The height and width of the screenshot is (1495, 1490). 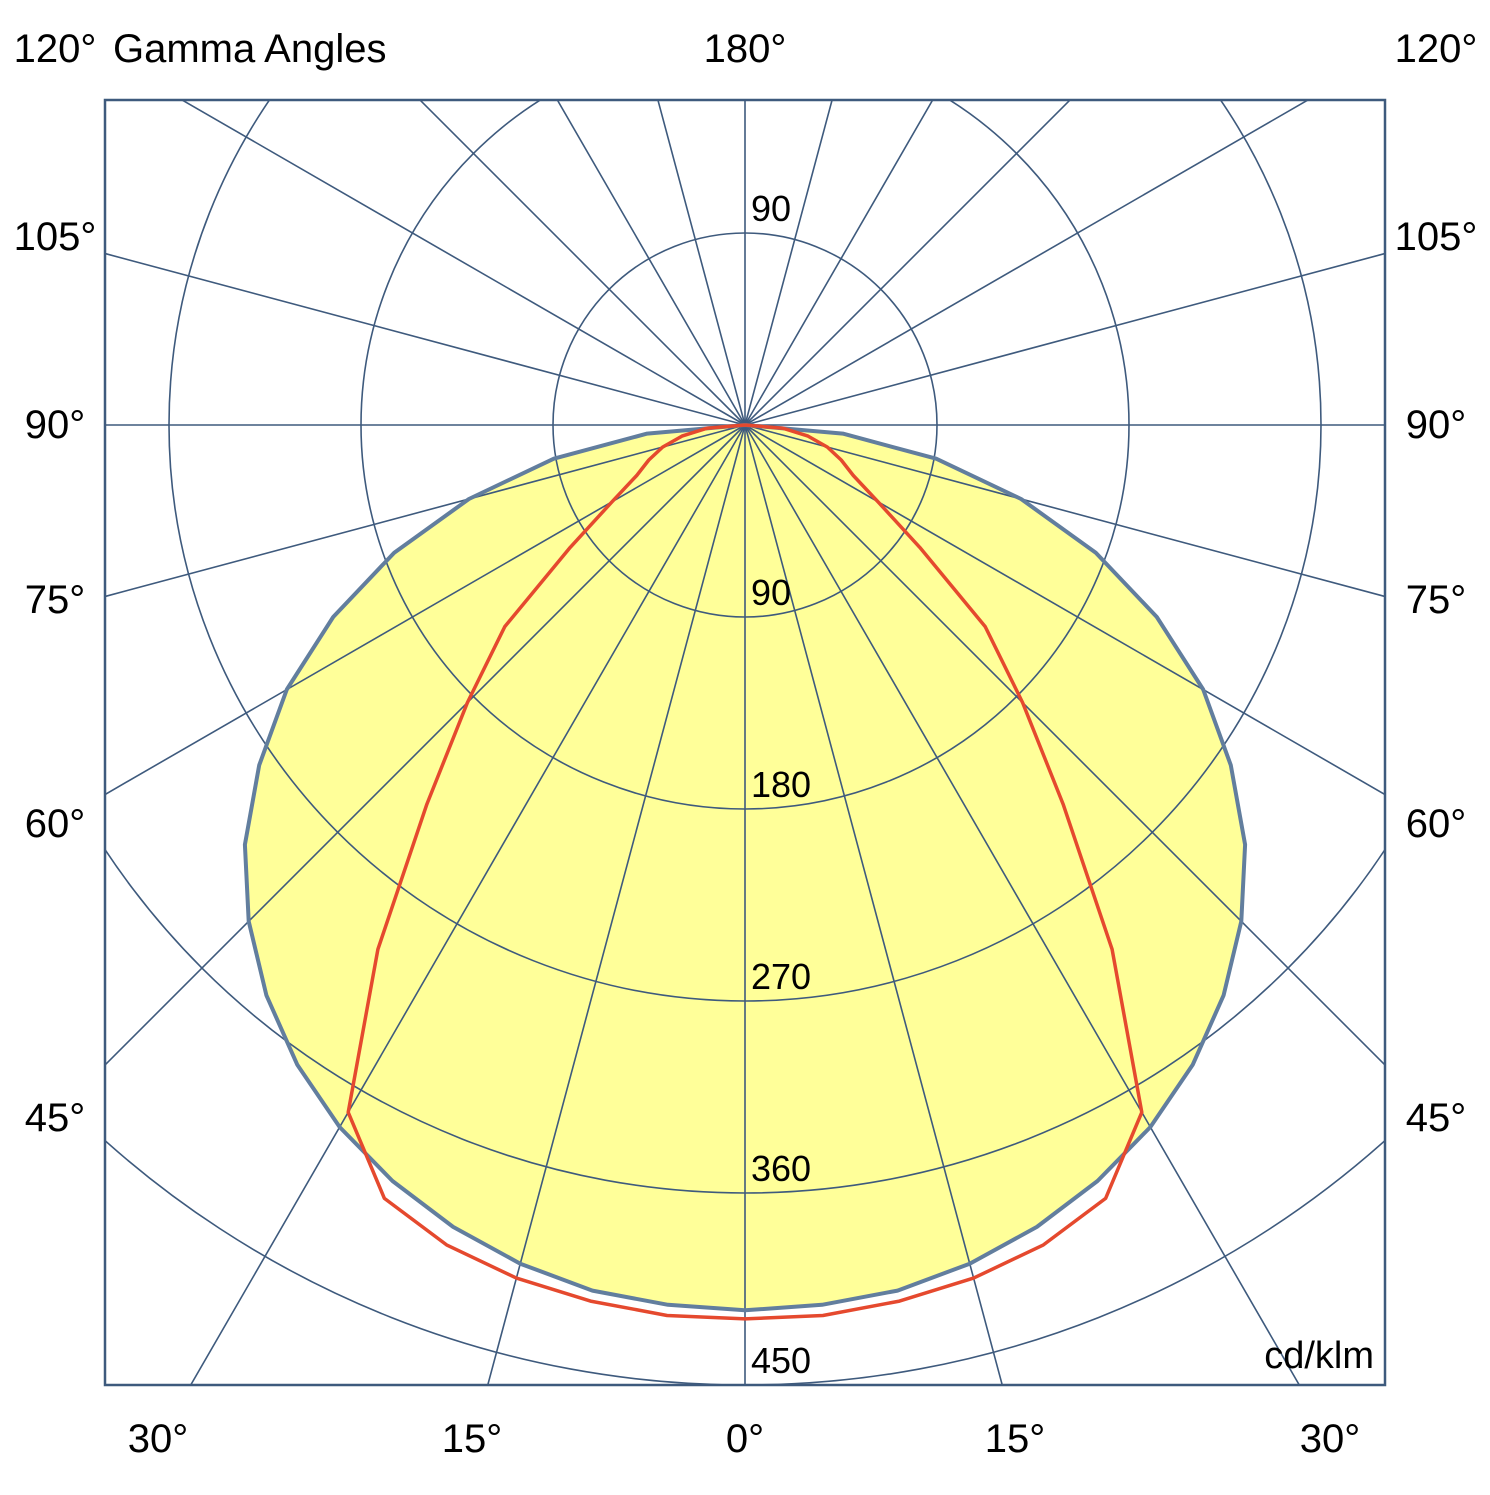 What do you see at coordinates (55, 237) in the screenshot?
I see `gamma-angle-label-left: 105°` at bounding box center [55, 237].